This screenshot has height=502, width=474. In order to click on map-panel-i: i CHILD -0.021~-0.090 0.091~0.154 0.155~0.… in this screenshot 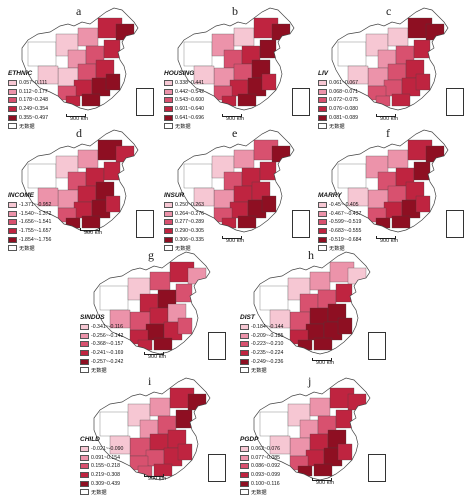, I will do `click(155, 435)`.